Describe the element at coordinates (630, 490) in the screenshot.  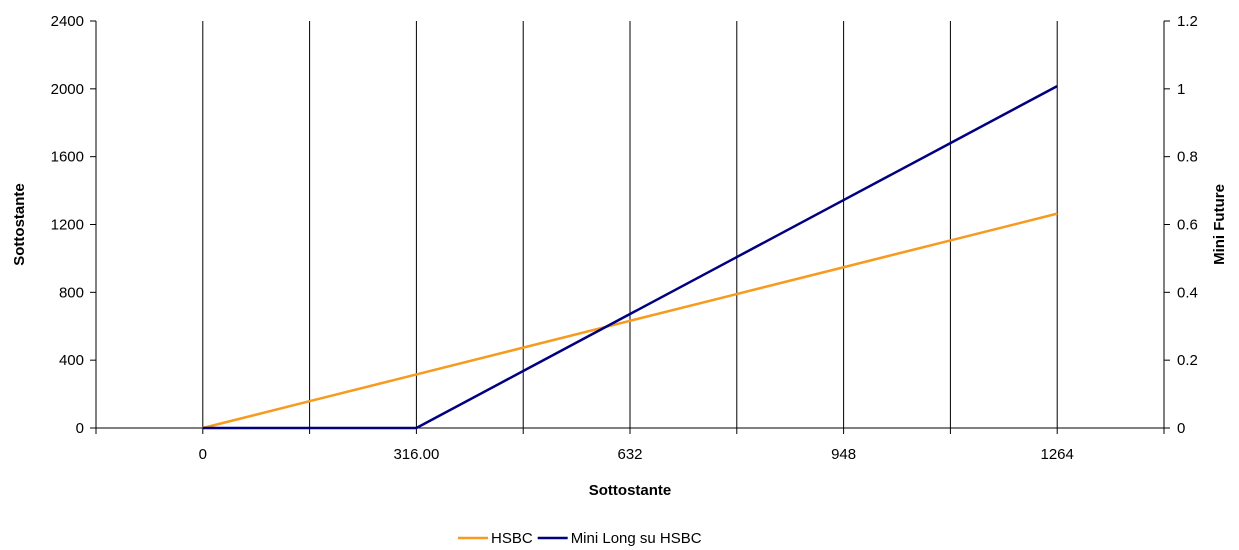
I see `x-axis-title: Sottostante` at that location.